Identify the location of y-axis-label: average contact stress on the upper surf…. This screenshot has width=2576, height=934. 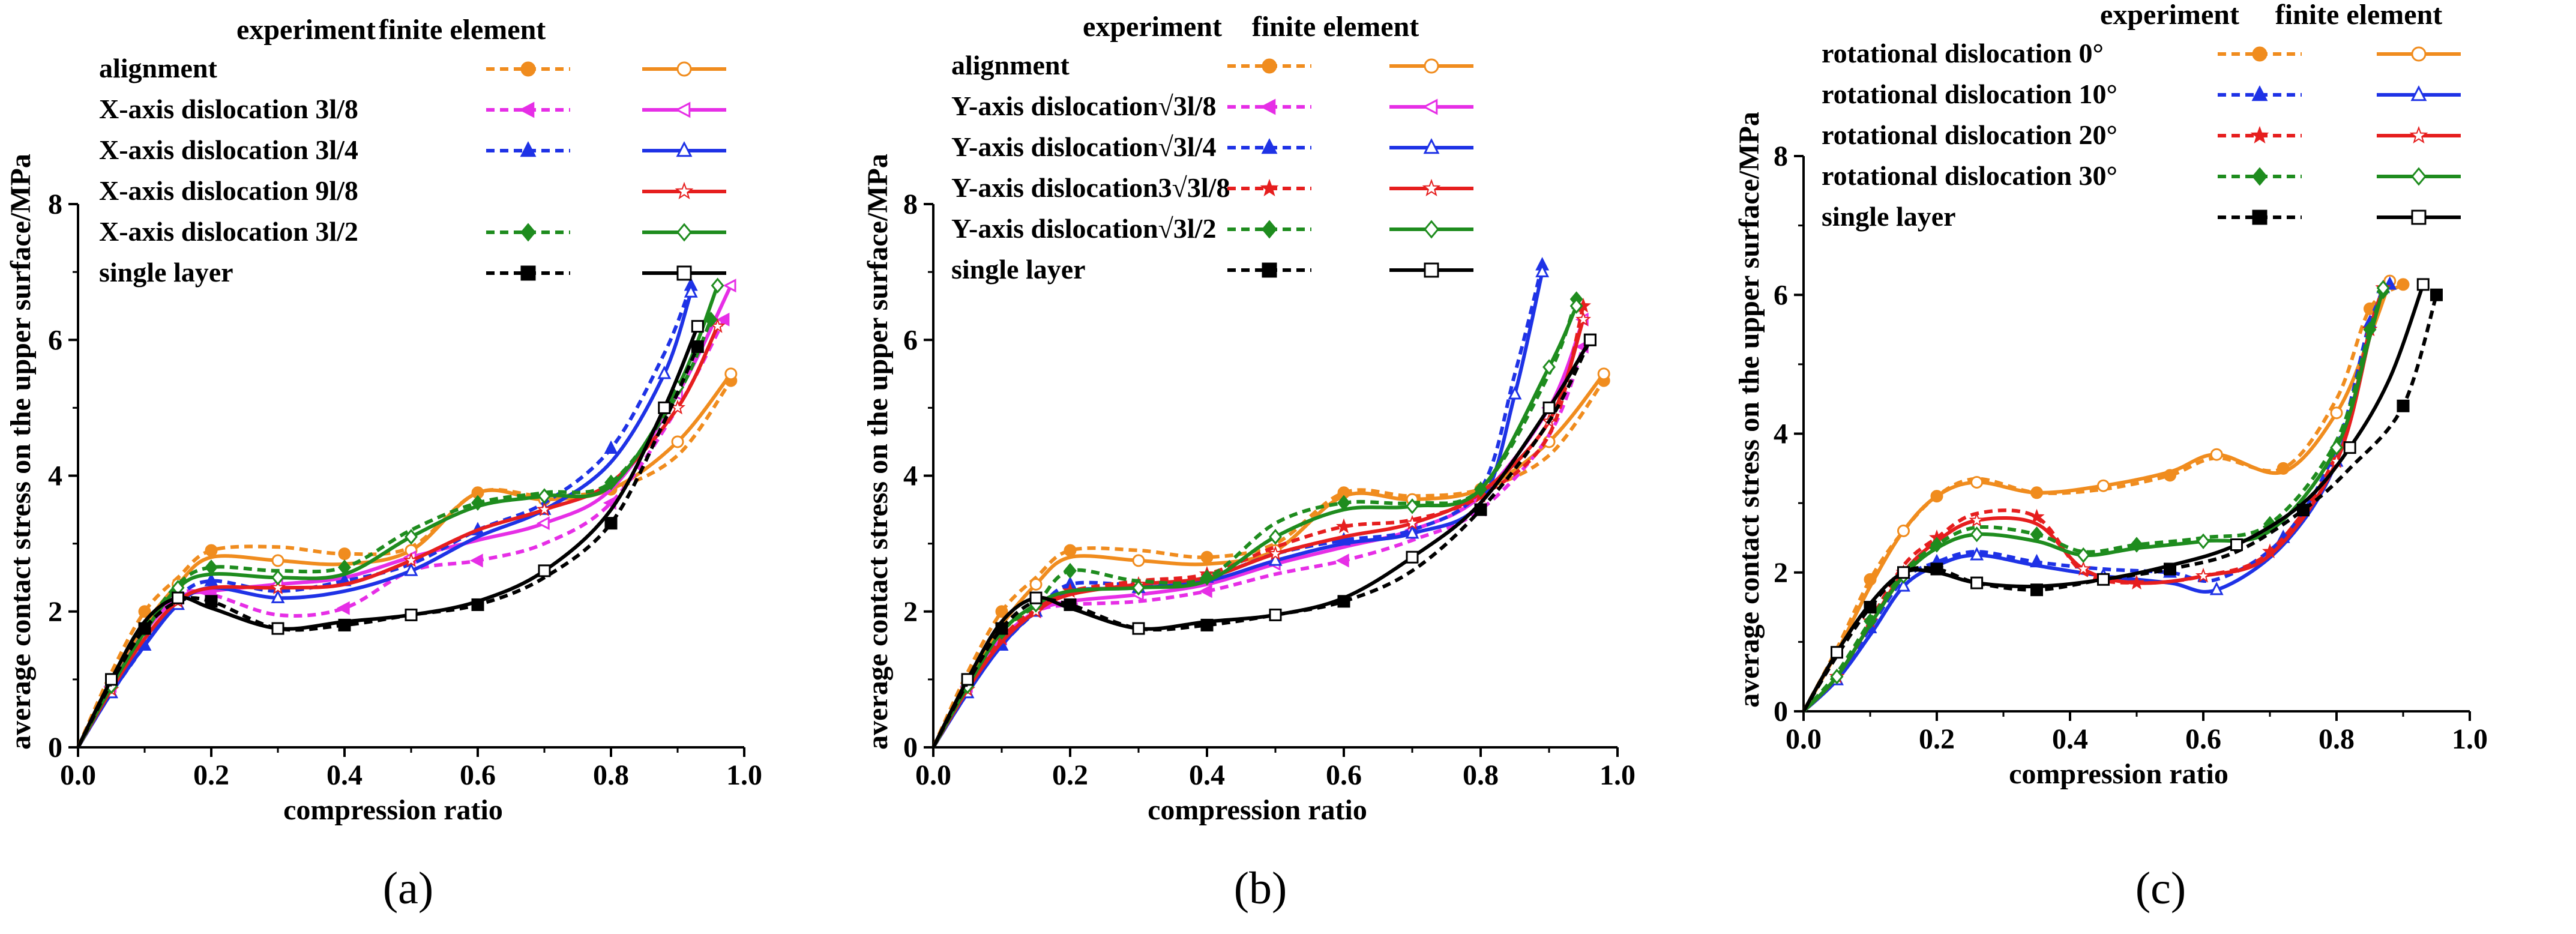
(878, 452).